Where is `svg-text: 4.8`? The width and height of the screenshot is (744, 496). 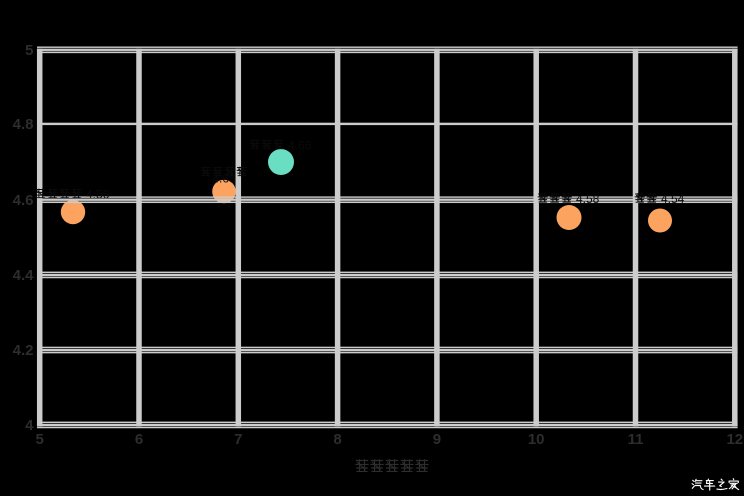
svg-text: 4.8 is located at coordinates (23, 124).